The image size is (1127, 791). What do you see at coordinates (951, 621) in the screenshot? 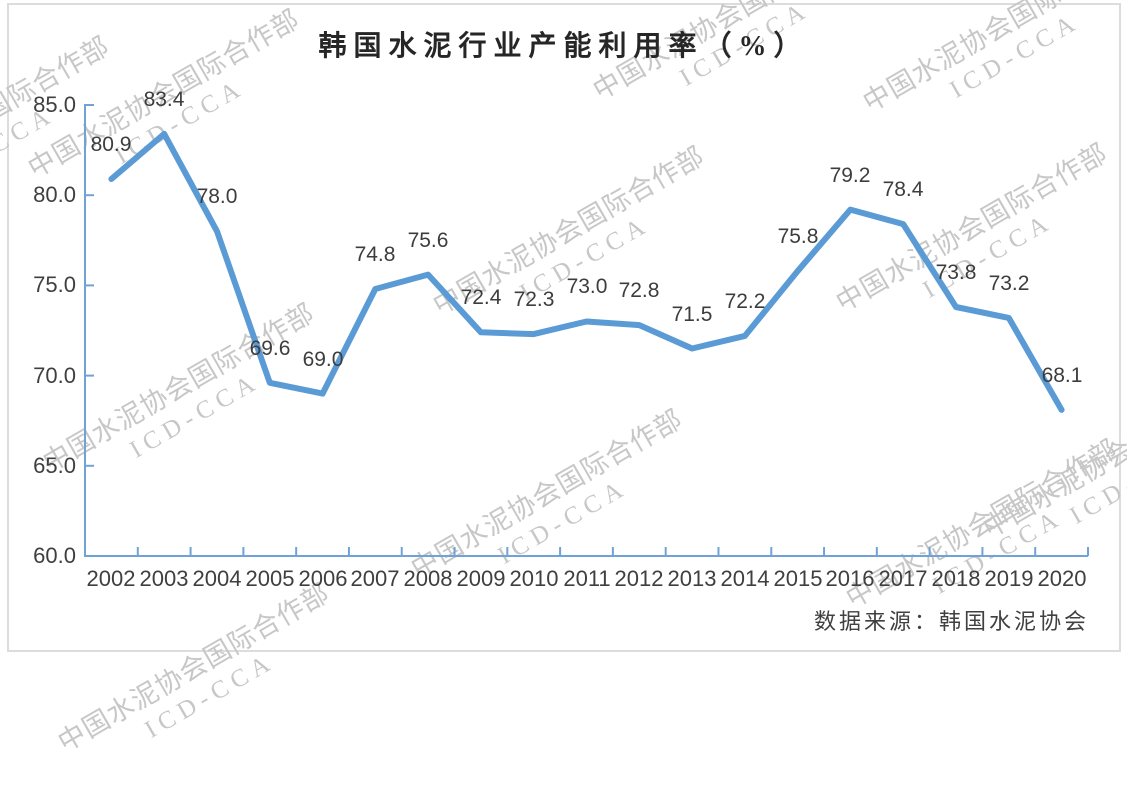
I see `source-note: 数据来源：韩国水泥协会` at bounding box center [951, 621].